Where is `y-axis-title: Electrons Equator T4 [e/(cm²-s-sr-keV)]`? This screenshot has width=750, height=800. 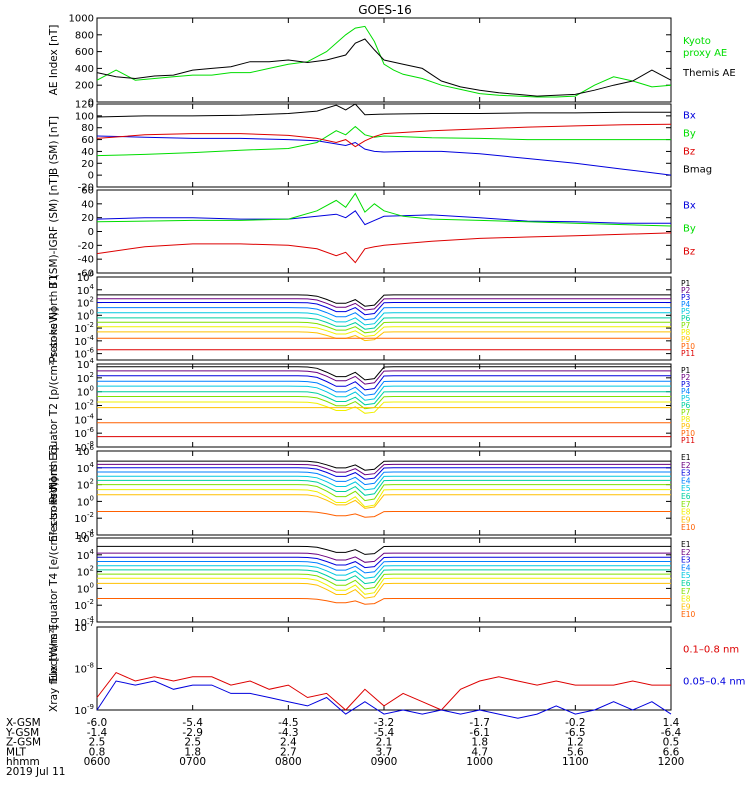
y-axis-title: Electrons Equator T4 [e/(cm²-s-sr-keV)] is located at coordinates (54, 580).